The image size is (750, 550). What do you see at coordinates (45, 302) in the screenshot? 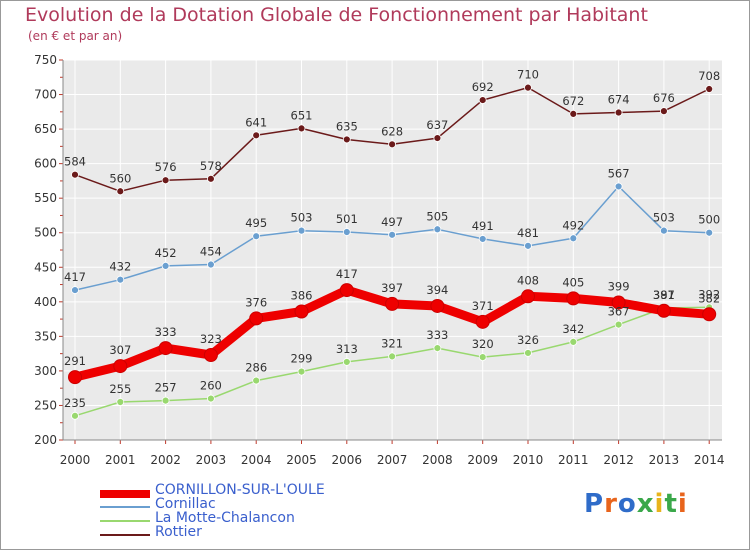
I see `y-tick-label: 400` at bounding box center [45, 302].